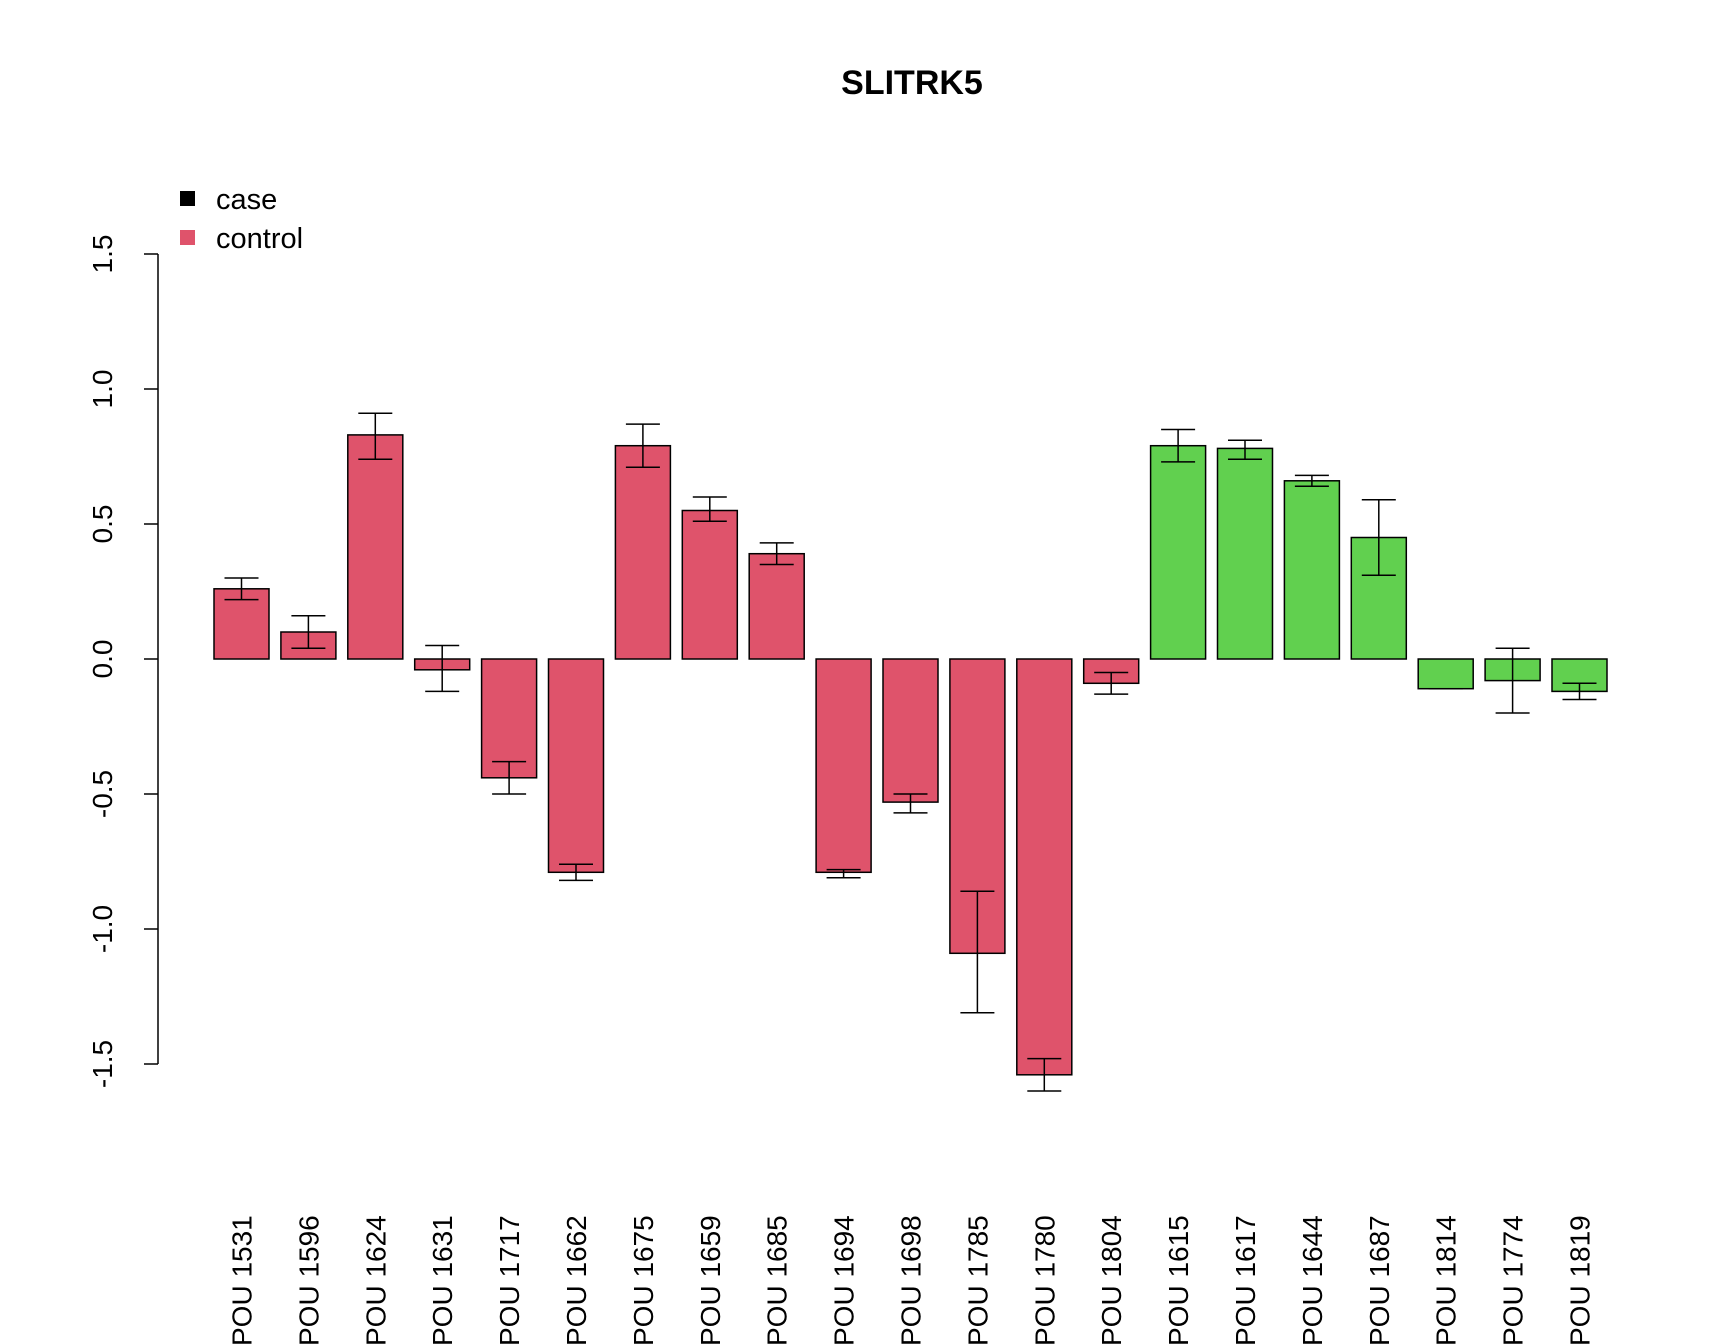 The image size is (1728, 1344). What do you see at coordinates (102, 659) in the screenshot?
I see `y-tick-label: 0.0` at bounding box center [102, 659].